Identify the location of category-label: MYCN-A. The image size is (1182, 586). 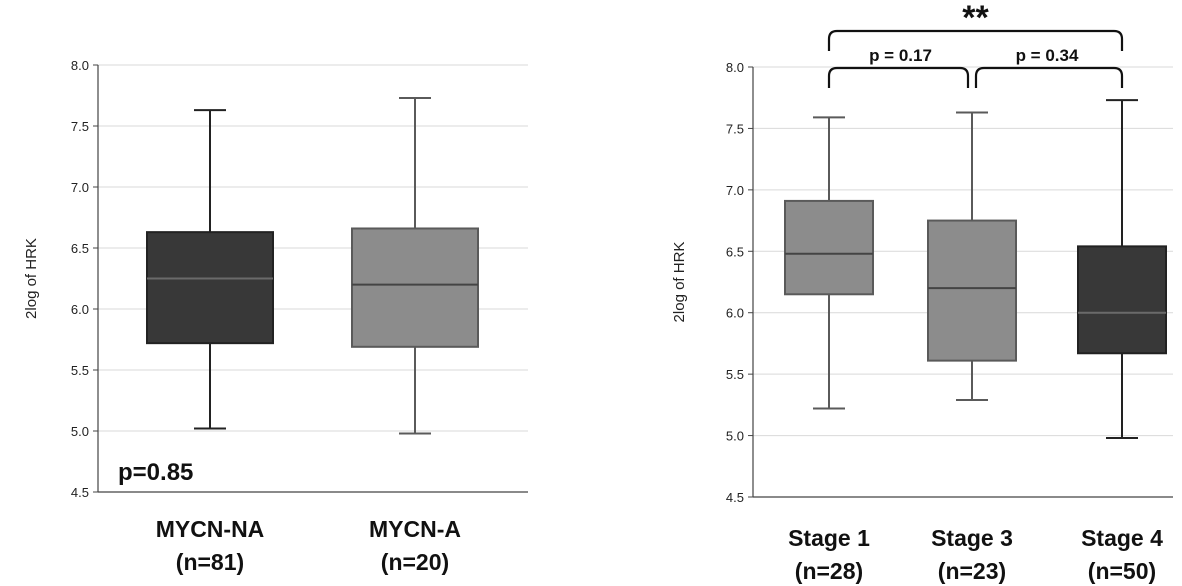
(415, 529).